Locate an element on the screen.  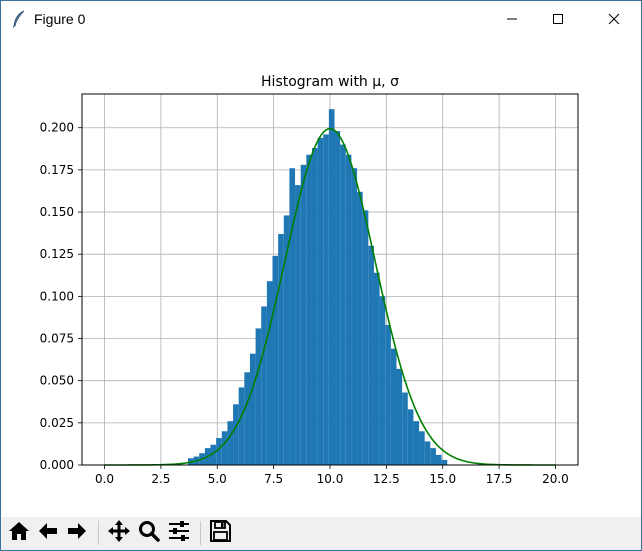
x-tick-label: 0.0 is located at coordinates (104, 479).